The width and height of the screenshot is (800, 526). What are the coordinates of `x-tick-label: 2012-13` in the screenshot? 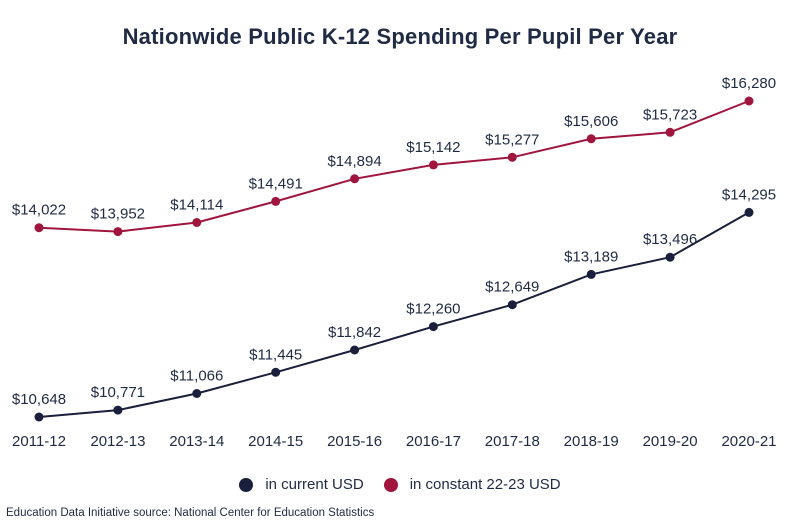 It's located at (117, 441).